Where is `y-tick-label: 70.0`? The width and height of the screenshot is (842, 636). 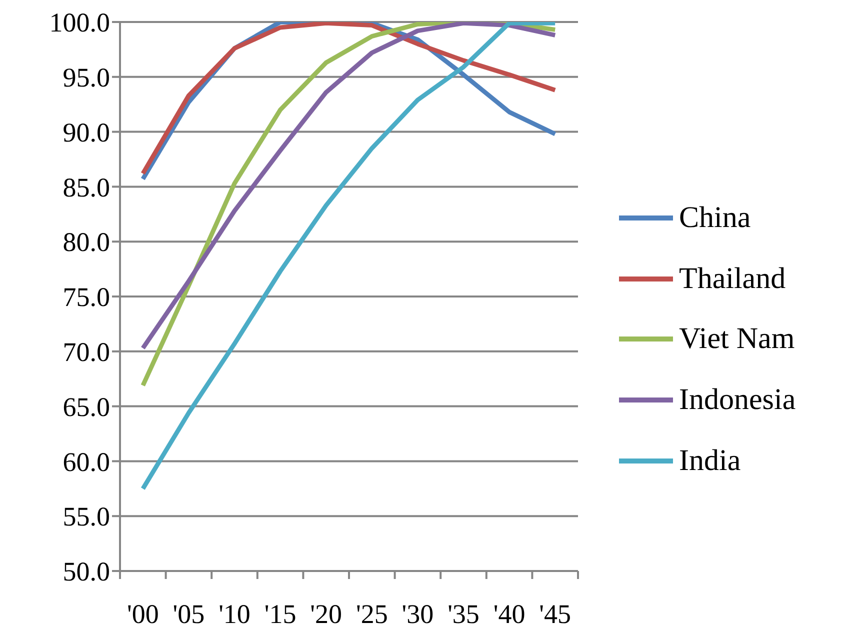
y-tick-label: 70.0 is located at coordinates (86, 351).